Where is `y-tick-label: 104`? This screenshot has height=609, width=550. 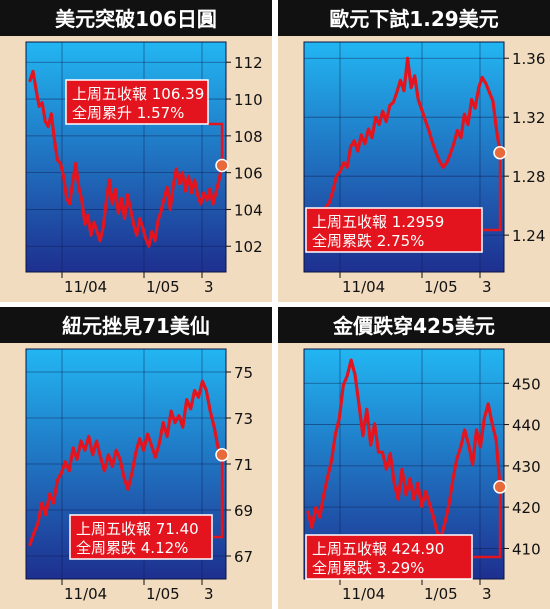 y-tick-label: 104 is located at coordinates (248, 210).